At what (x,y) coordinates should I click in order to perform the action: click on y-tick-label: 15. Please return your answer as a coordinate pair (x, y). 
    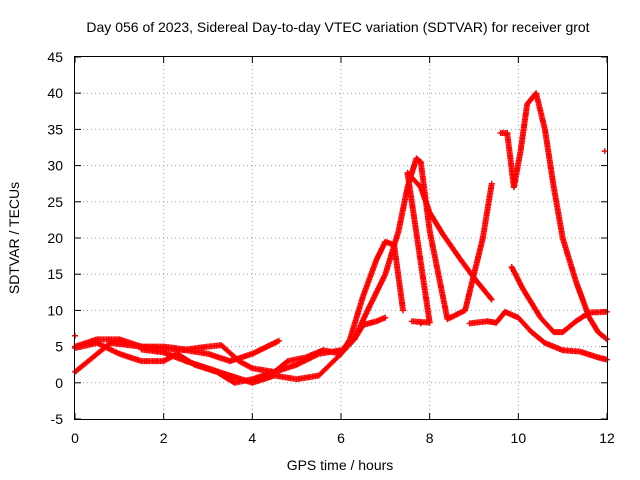
    Looking at the image, I should click on (55, 274).